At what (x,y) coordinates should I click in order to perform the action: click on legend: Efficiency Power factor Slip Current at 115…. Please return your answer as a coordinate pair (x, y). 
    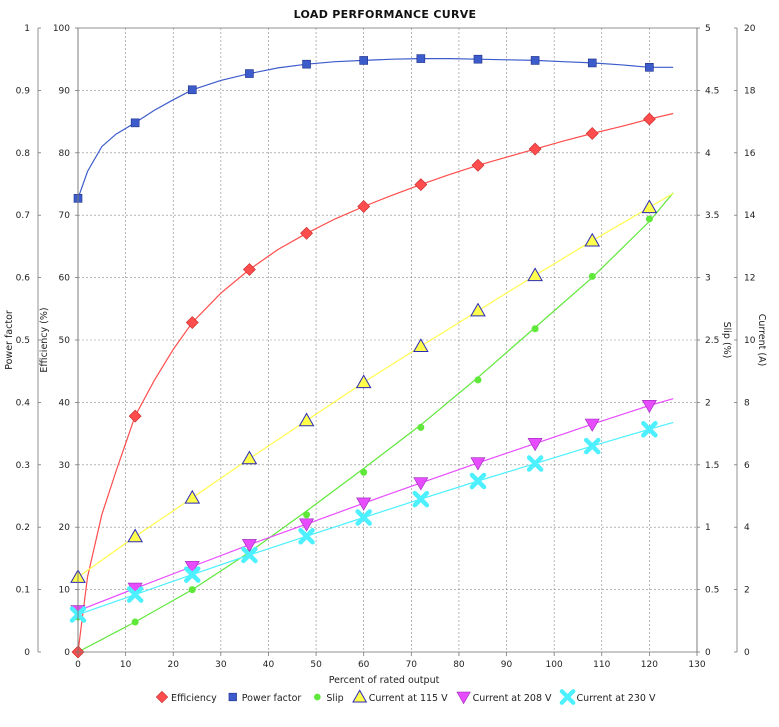
    Looking at the image, I should click on (405, 697).